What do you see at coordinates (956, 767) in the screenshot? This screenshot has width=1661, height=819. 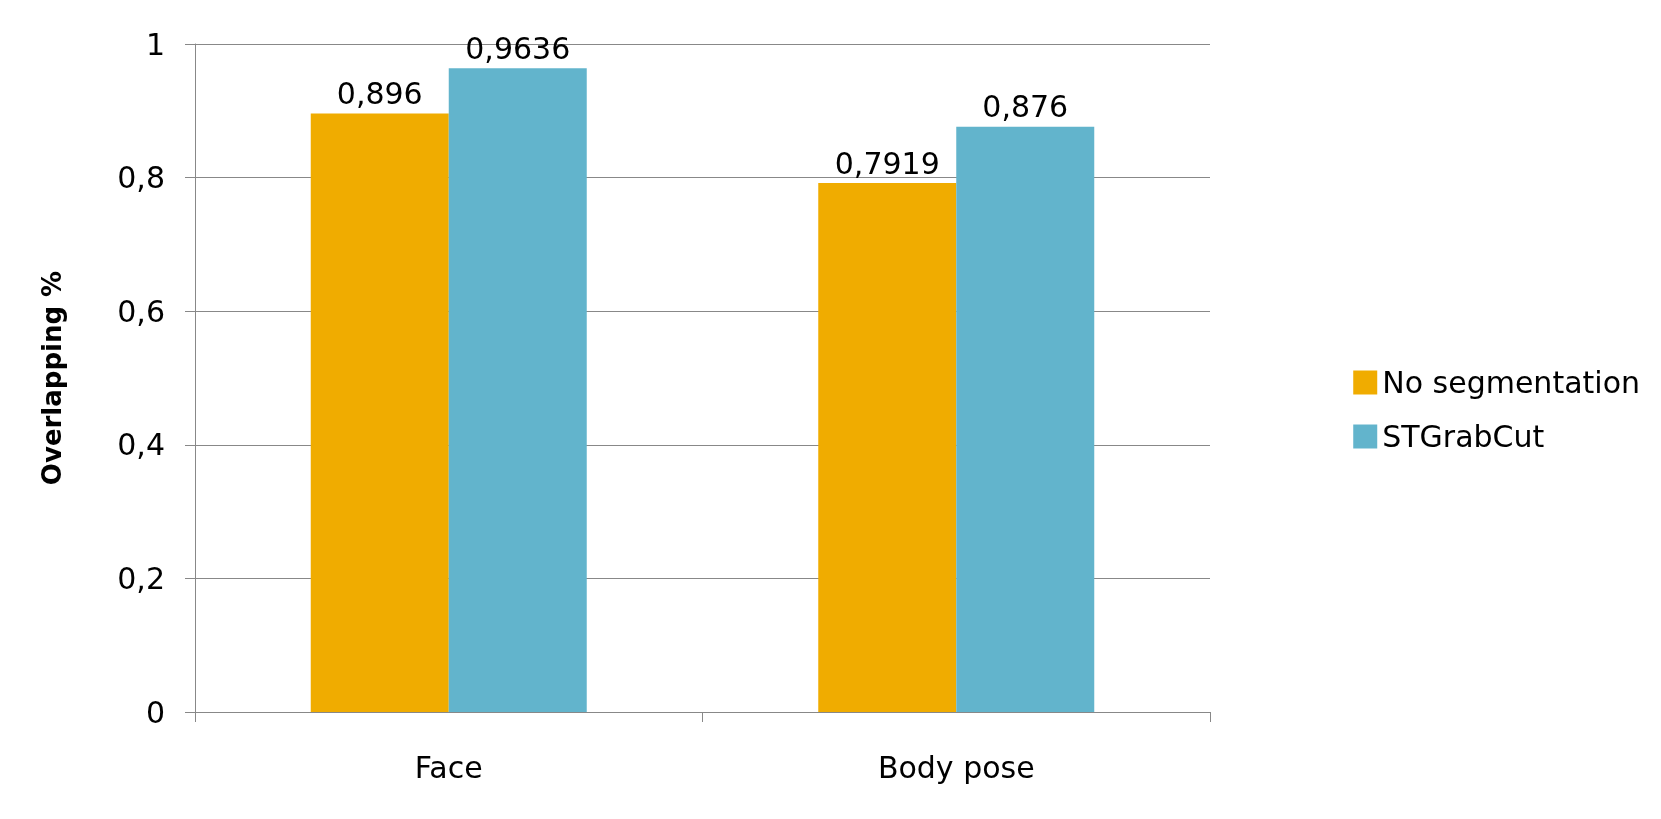 I see `x-tick-label: Body pose` at bounding box center [956, 767].